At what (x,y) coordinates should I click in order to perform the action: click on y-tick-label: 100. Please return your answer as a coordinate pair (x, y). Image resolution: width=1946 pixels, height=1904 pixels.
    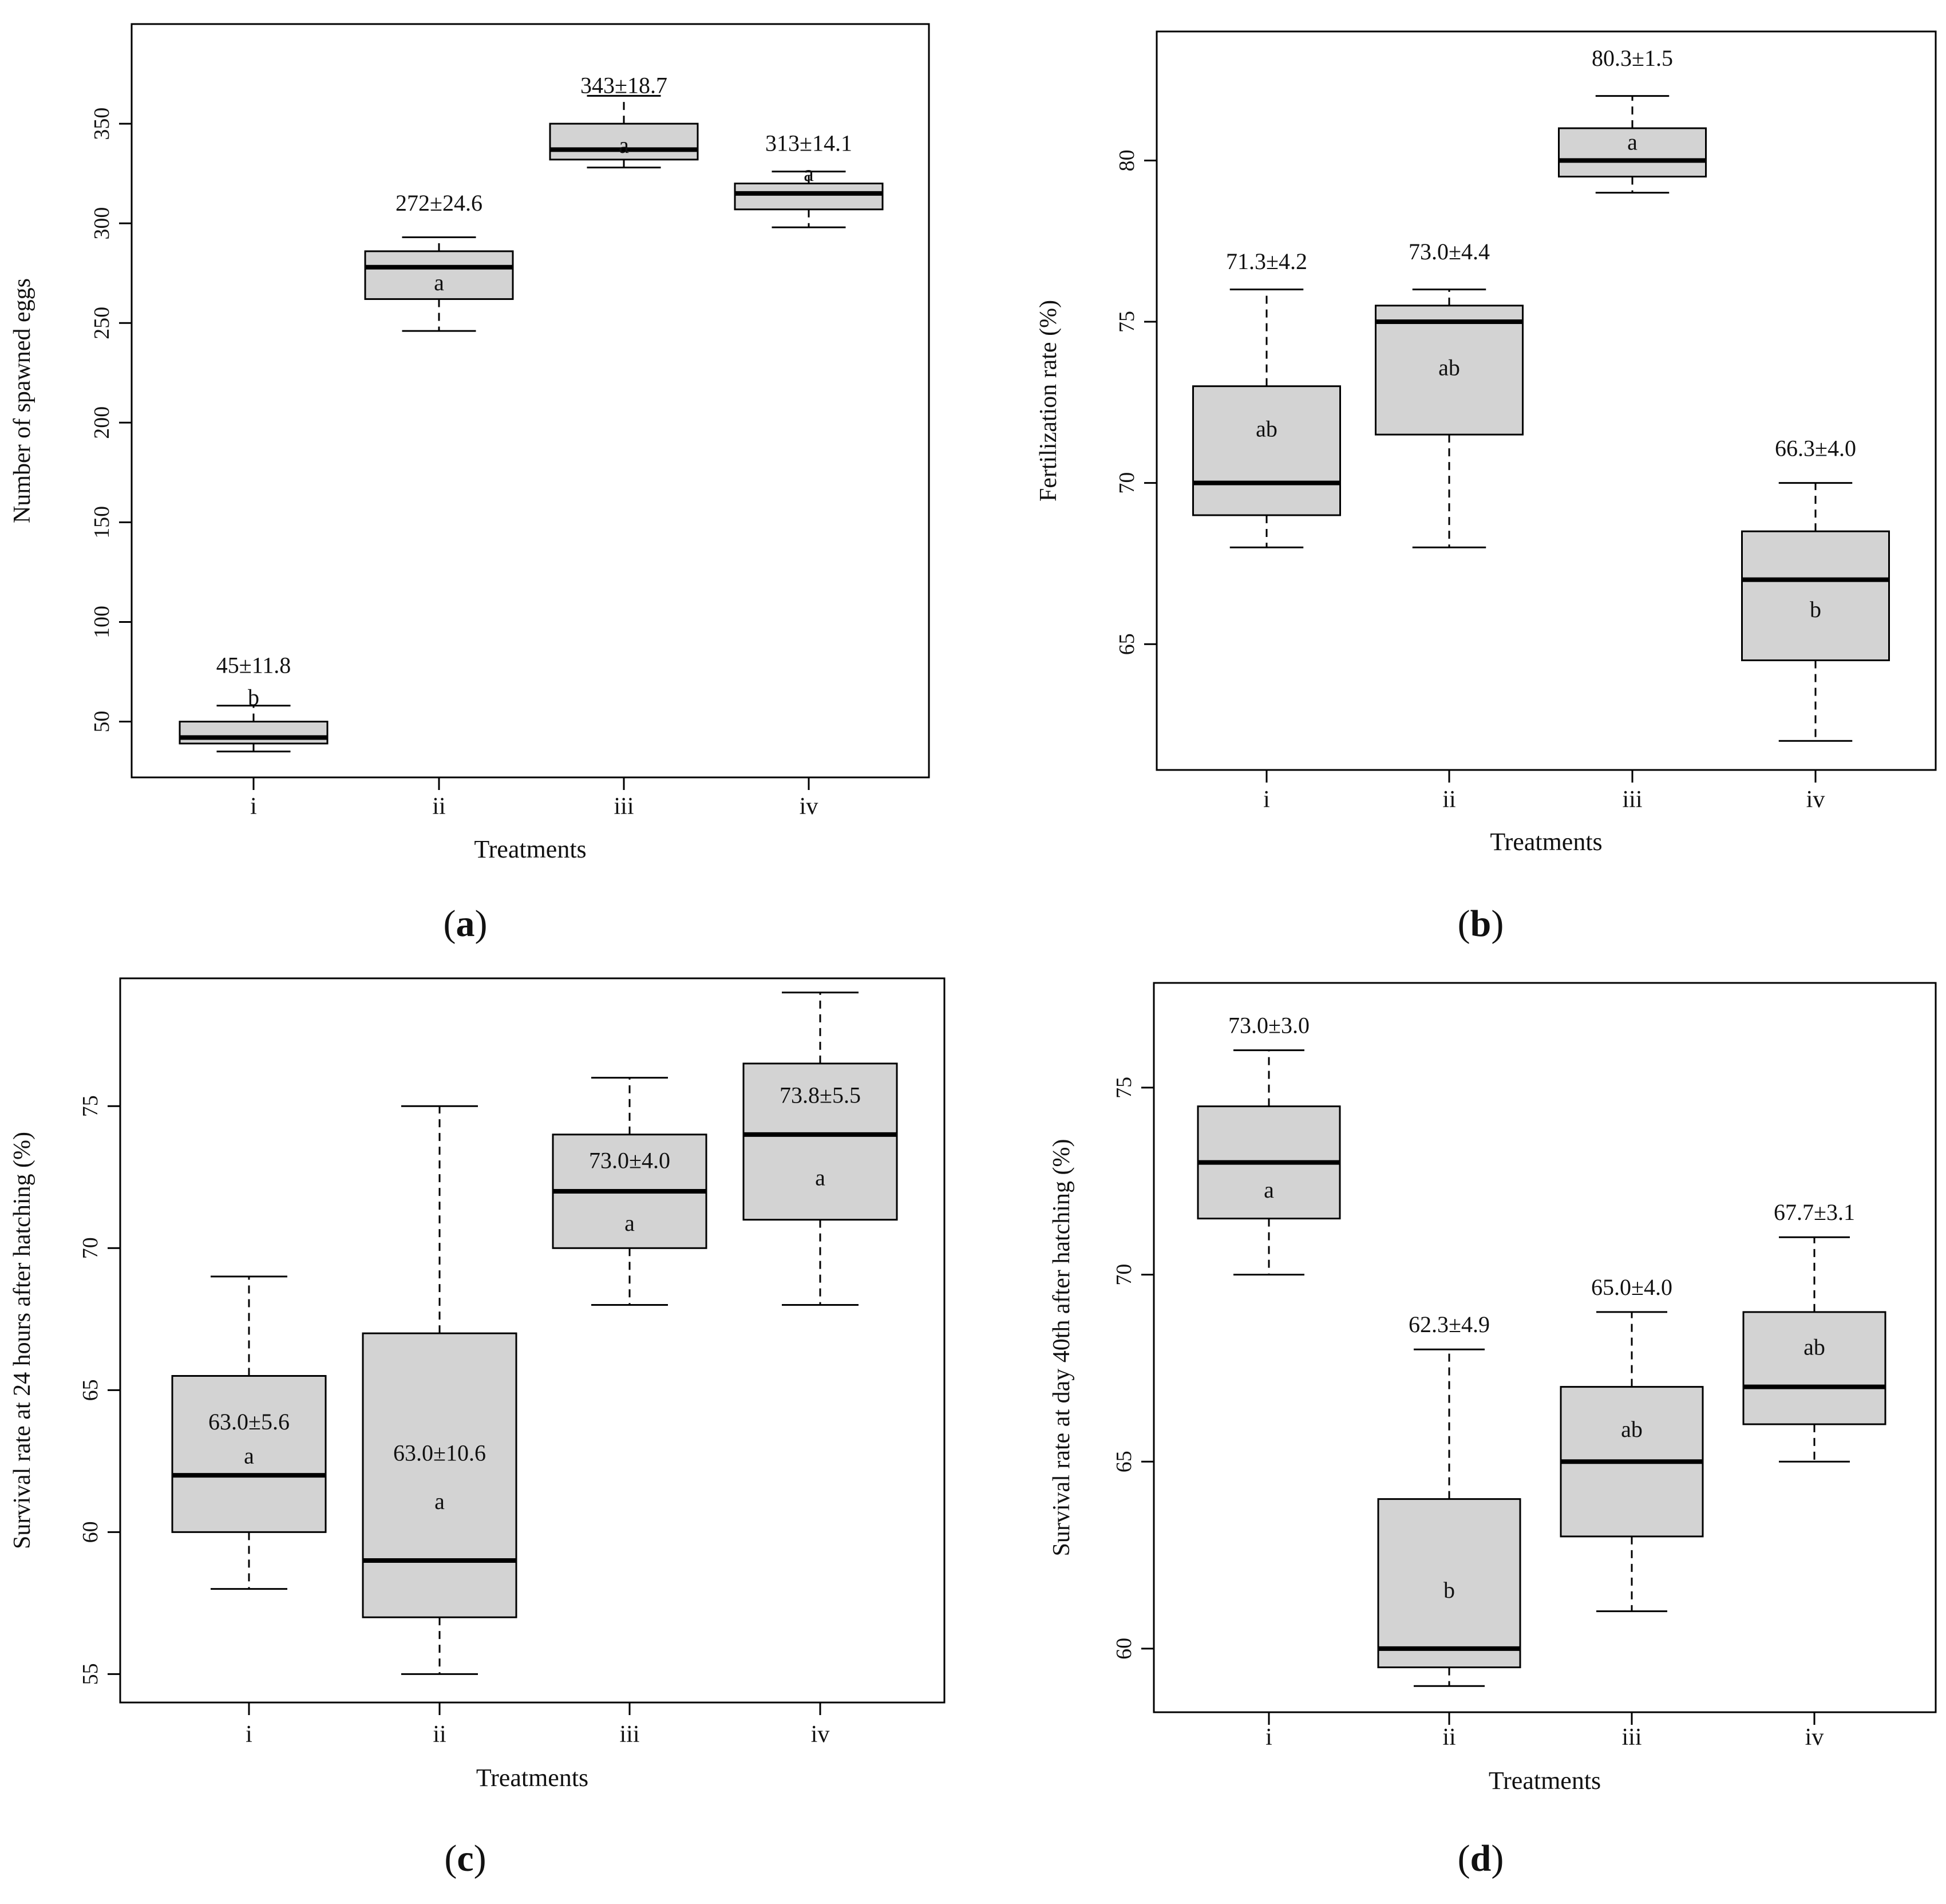
    Looking at the image, I should click on (102, 622).